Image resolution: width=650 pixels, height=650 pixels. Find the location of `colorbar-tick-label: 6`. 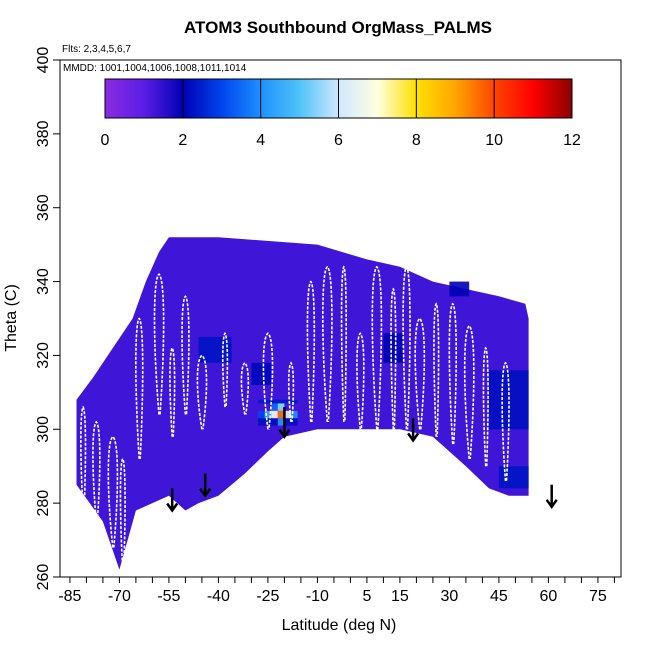

colorbar-tick-label: 6 is located at coordinates (338, 140).